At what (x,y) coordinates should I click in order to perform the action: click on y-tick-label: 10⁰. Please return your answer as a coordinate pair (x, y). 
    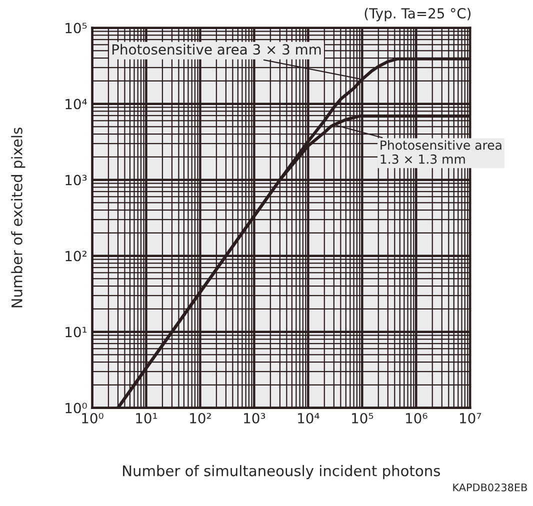
    Looking at the image, I should click on (76, 408).